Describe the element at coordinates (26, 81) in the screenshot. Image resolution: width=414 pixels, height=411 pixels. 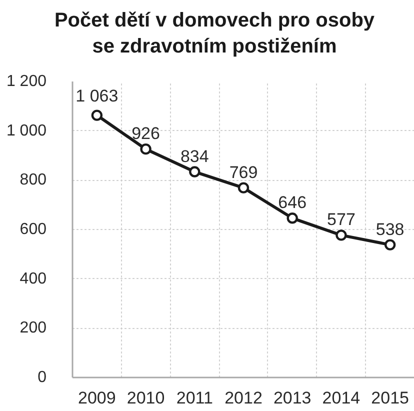
I see `y-tick-label: 1 200` at that location.